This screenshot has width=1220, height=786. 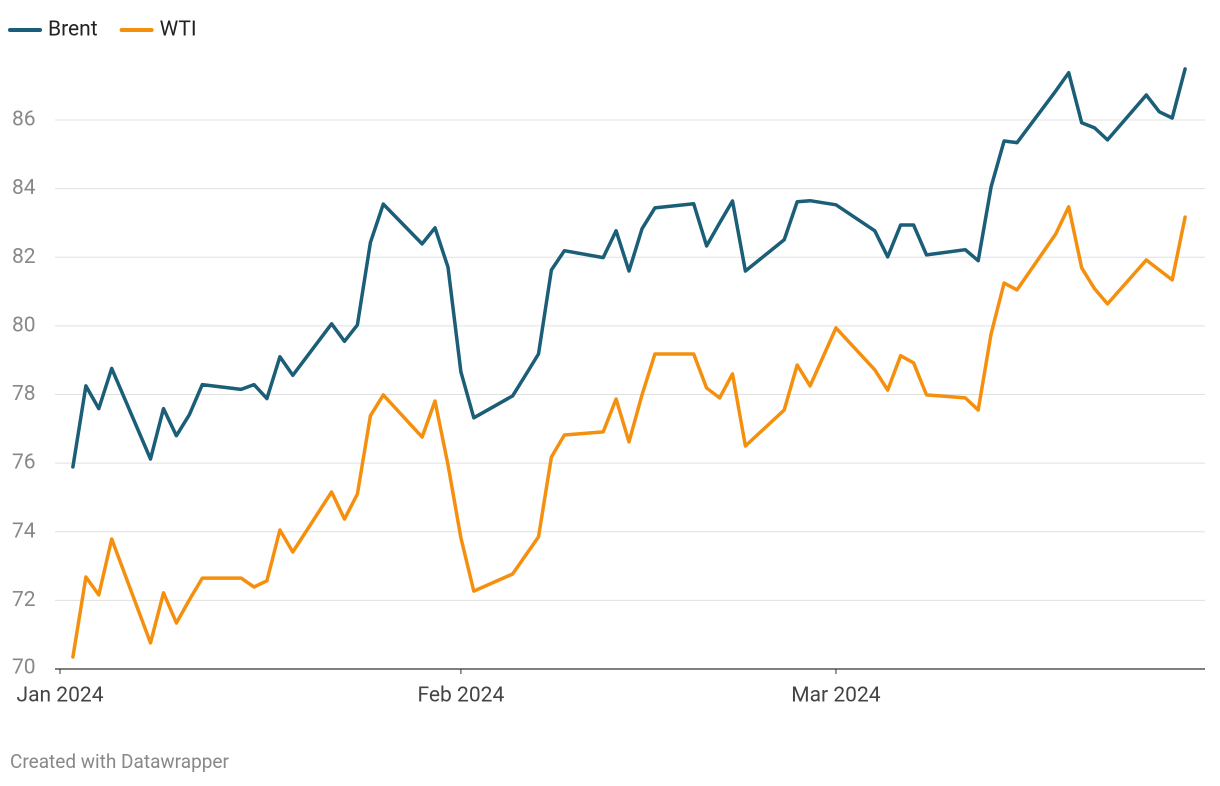 I want to click on y-tick-label: 82, so click(x=24, y=257).